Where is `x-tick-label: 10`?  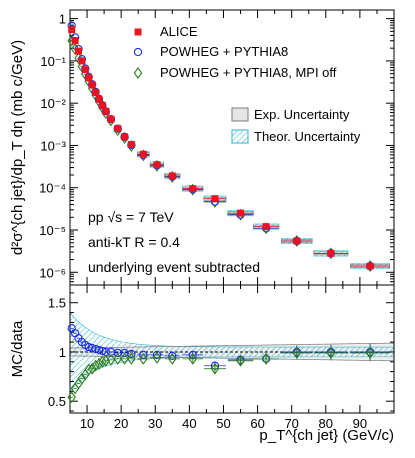 x-tick-label: 10 is located at coordinates (87, 423).